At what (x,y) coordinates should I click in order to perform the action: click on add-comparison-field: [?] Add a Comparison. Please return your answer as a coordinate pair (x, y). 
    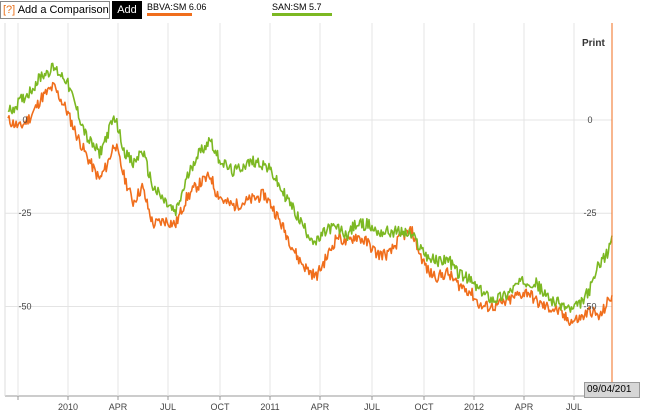
    Looking at the image, I should click on (55, 10).